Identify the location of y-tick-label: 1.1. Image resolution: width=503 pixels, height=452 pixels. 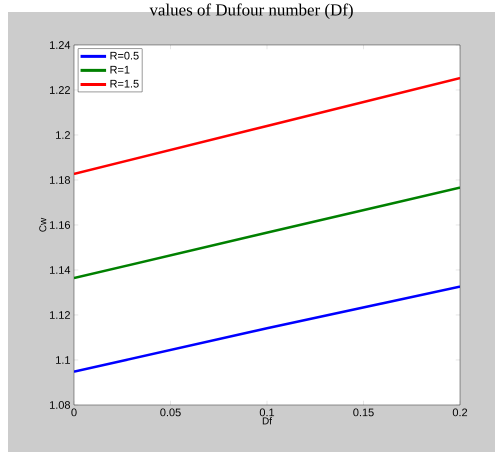
(63, 360).